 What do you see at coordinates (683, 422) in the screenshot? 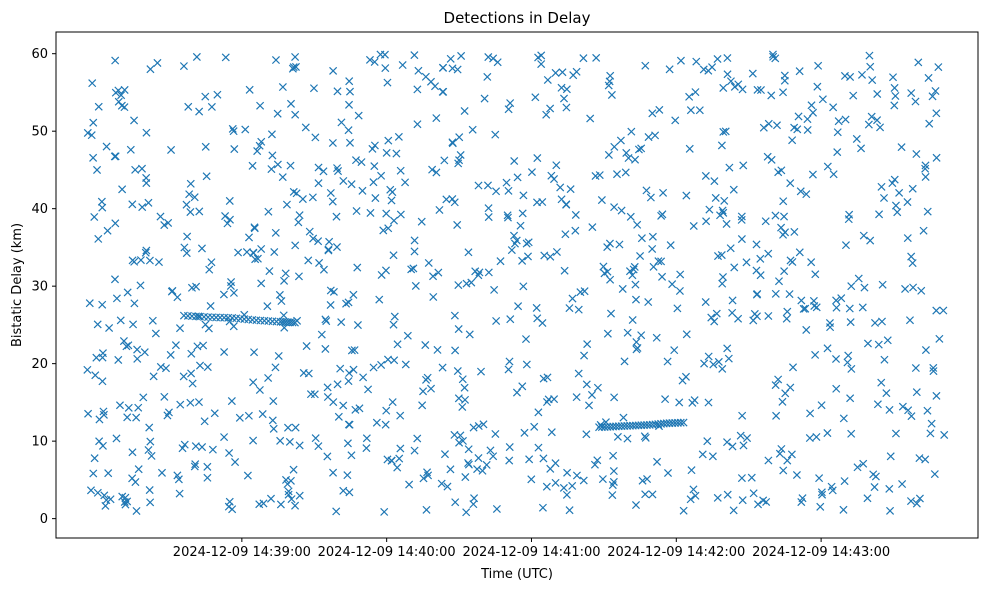
I see `track-marker` at bounding box center [683, 422].